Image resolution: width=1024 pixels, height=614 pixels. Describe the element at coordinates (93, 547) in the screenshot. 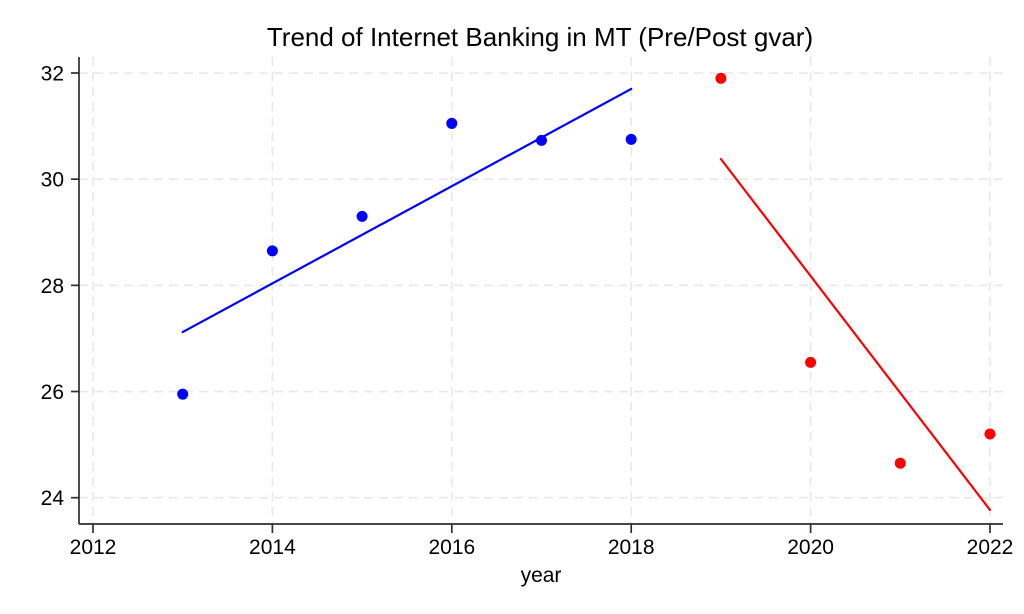

I see `x-tick-label: 2012` at that location.